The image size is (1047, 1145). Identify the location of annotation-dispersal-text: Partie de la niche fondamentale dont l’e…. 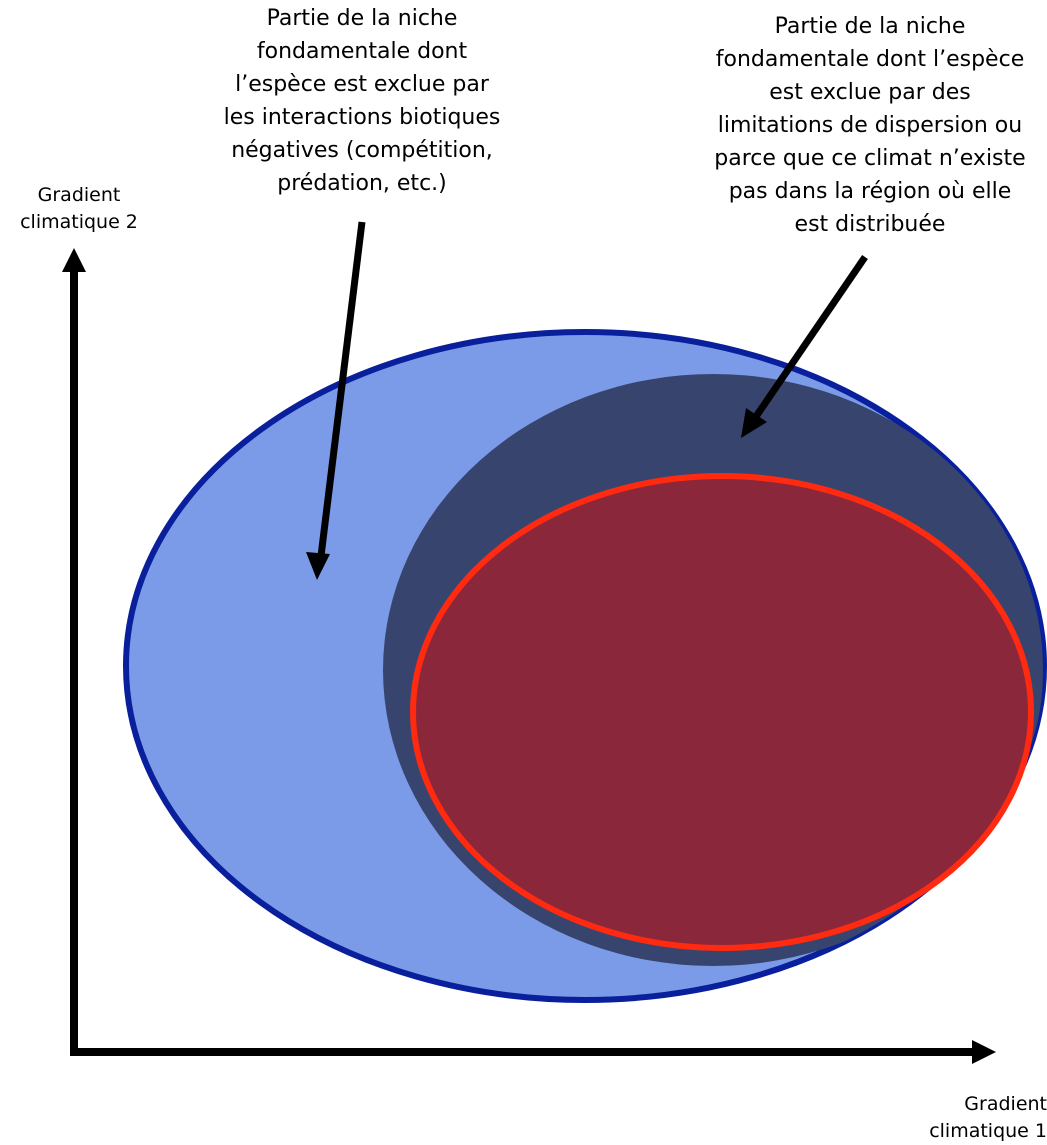
(870, 125).